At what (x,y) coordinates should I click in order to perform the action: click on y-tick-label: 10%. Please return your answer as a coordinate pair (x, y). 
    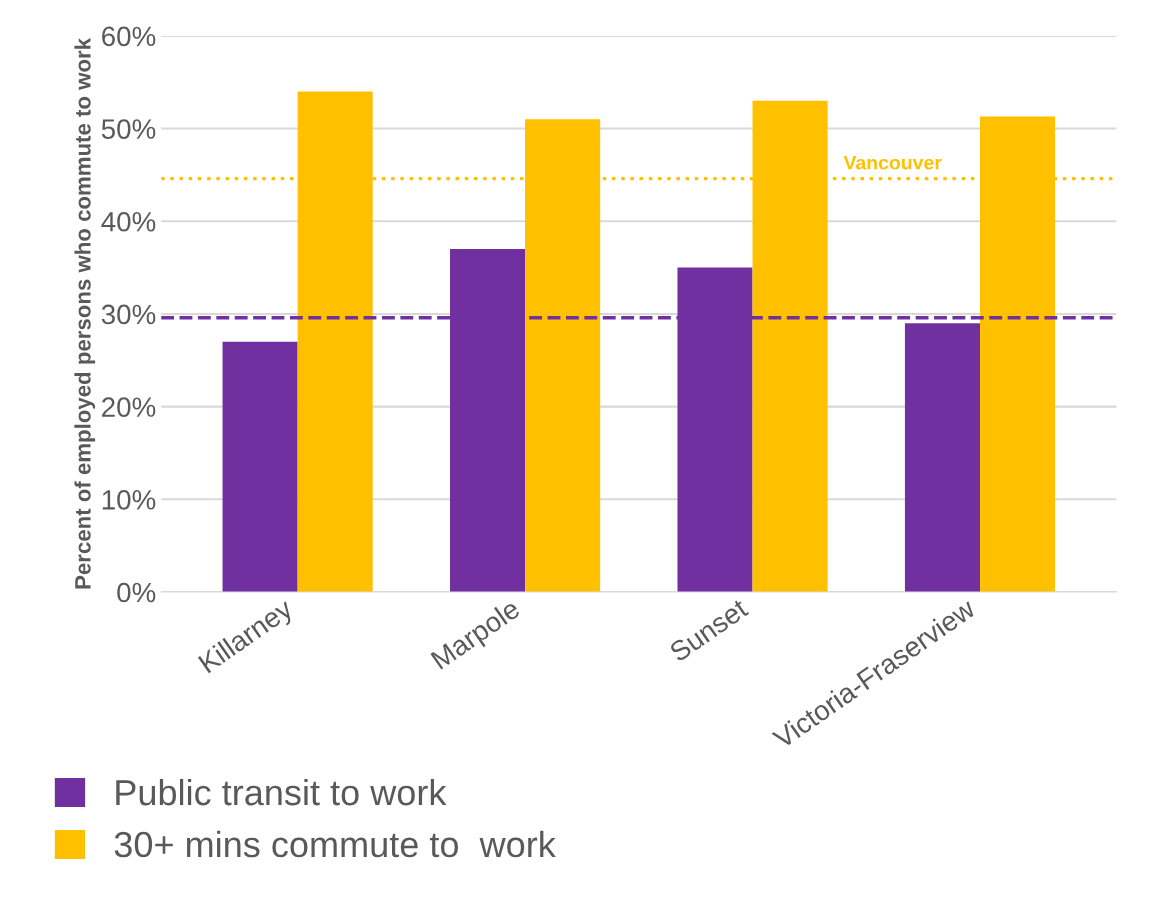
    Looking at the image, I should click on (129, 500).